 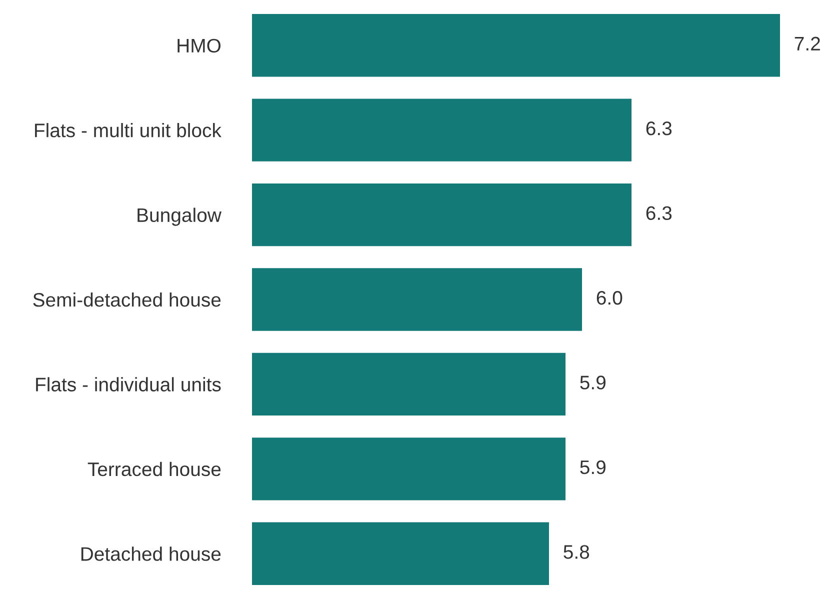 What do you see at coordinates (128, 384) in the screenshot?
I see `y-tick-label: Flats - individual units` at bounding box center [128, 384].